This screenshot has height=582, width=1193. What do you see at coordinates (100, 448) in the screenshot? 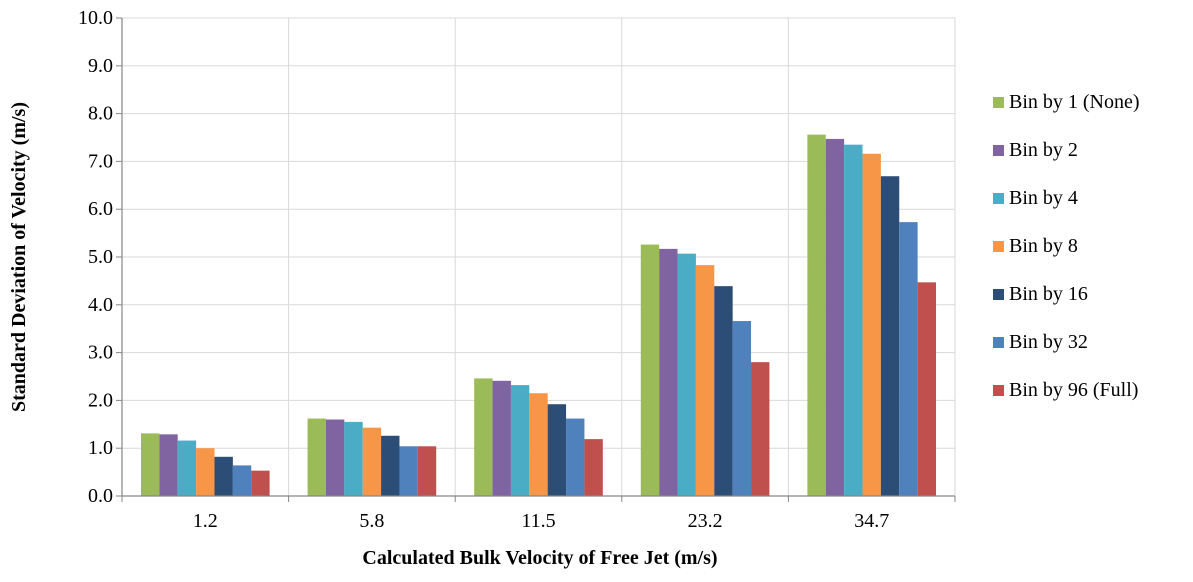
I see `y-tick-label: 1.0` at bounding box center [100, 448].